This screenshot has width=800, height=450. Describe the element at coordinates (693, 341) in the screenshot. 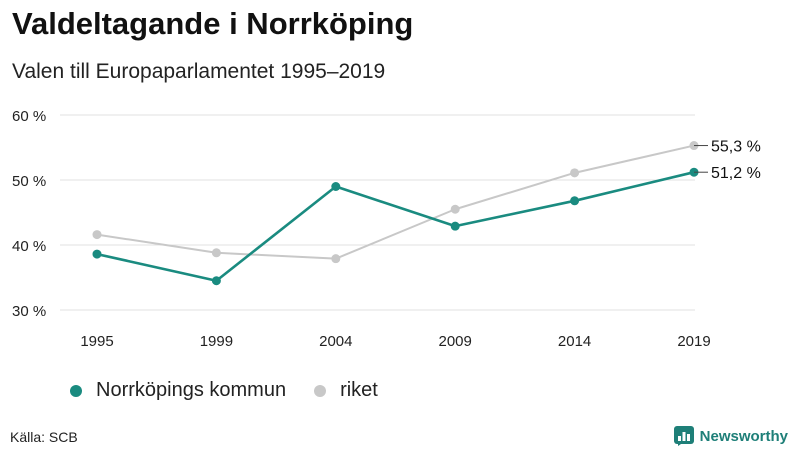

I see `x-tick-label: 2019` at that location.